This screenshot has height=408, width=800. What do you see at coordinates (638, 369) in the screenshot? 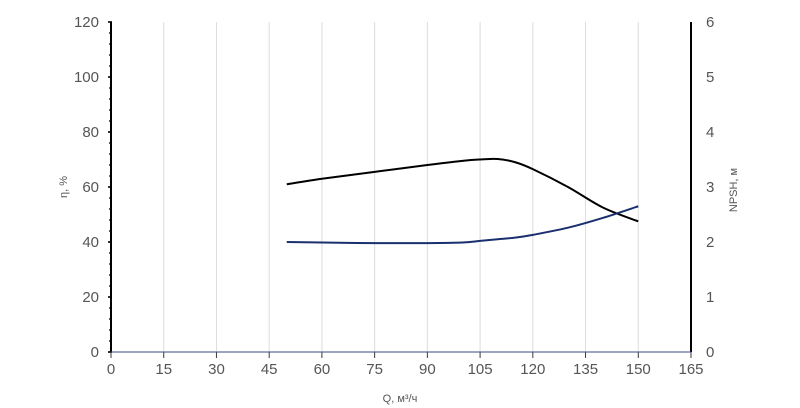
I see `x-tick-label: 150` at bounding box center [638, 369].